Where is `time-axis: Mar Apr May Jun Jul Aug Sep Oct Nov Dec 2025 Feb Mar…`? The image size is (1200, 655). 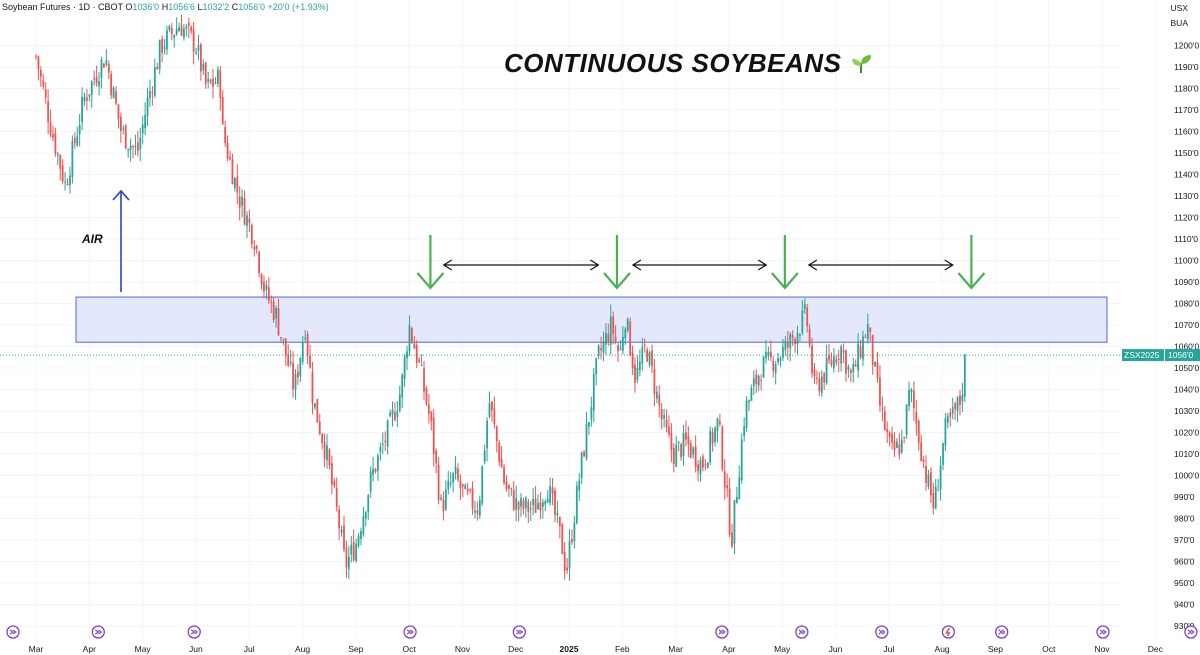
time-axis: Mar Apr May Jun Jul Aug Sep Oct Nov Dec 2025 Feb Mar… is located at coordinates (596, 649).